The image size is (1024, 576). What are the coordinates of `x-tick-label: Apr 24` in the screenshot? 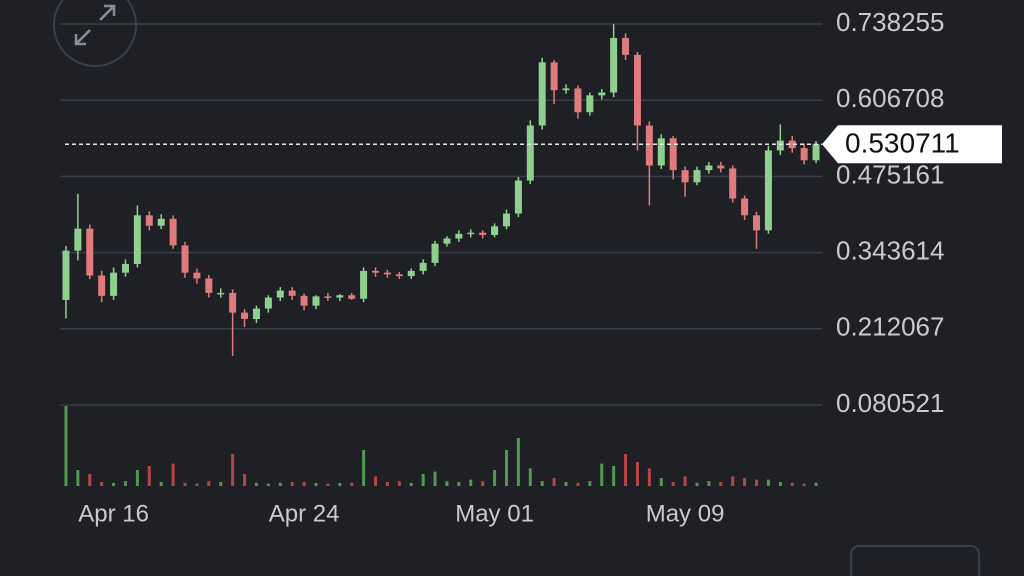 It's located at (304, 513).